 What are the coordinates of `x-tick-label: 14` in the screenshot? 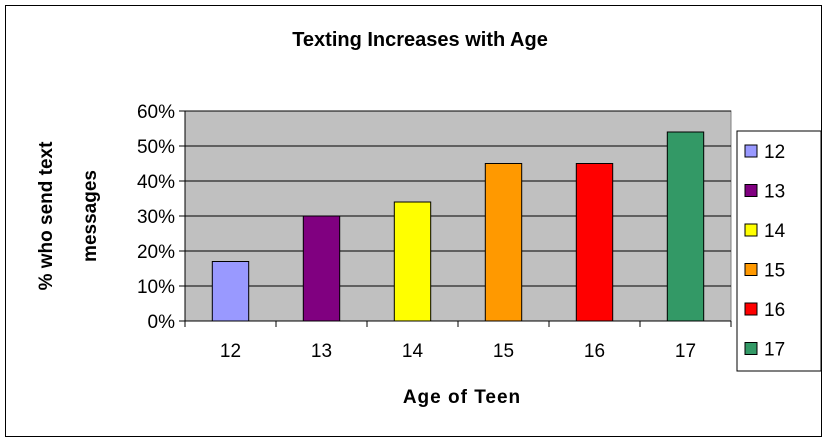 It's located at (413, 351).